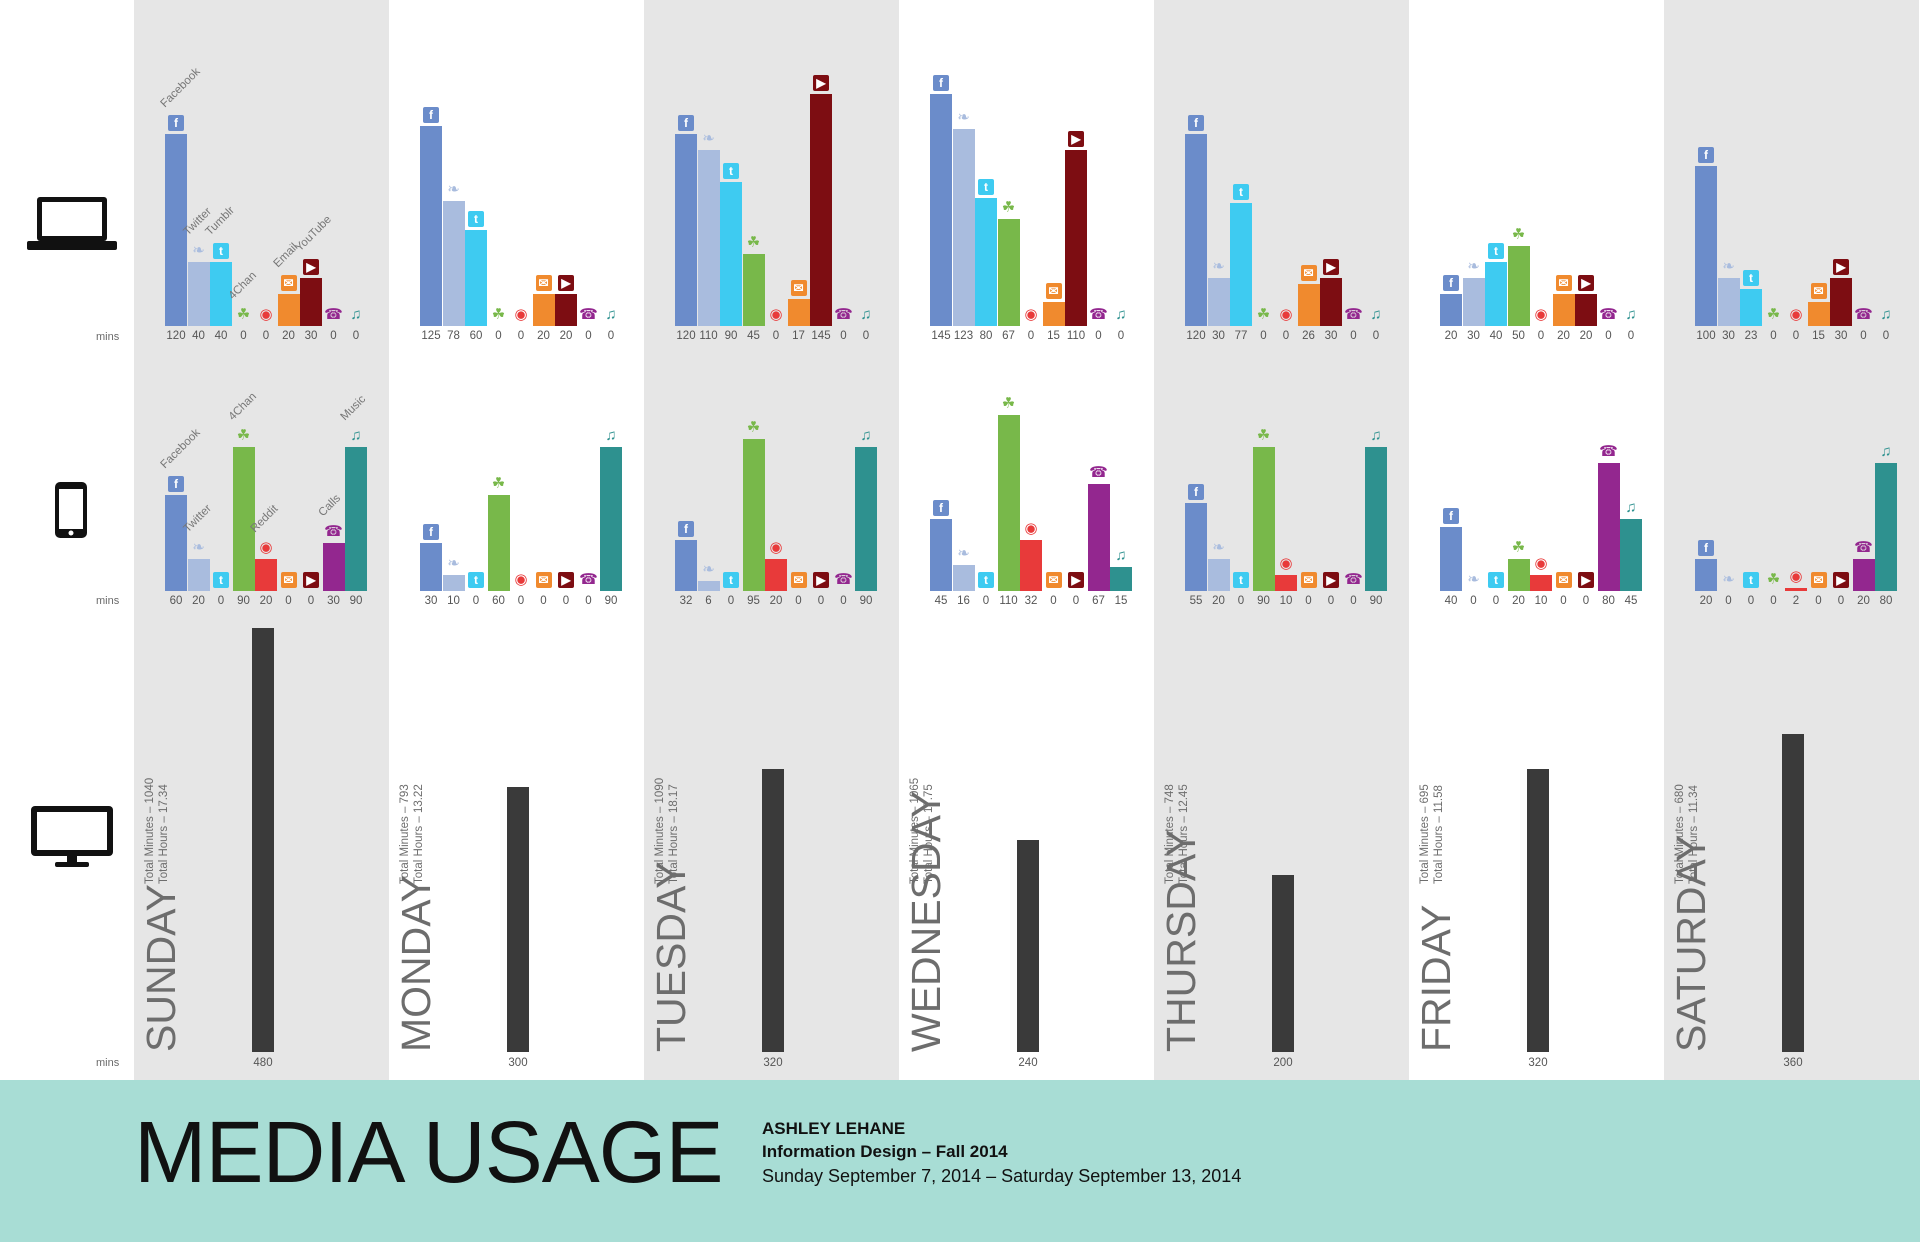 The height and width of the screenshot is (1242, 1920). Describe the element at coordinates (416, 963) in the screenshot. I see `day-name: MONDAY` at that location.